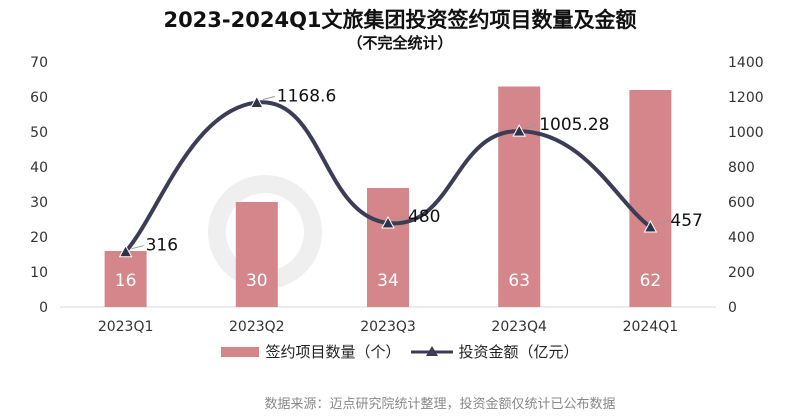 This screenshot has height=419, width=800. I want to click on chart-subtitle: （不完全统计）, so click(400, 43).